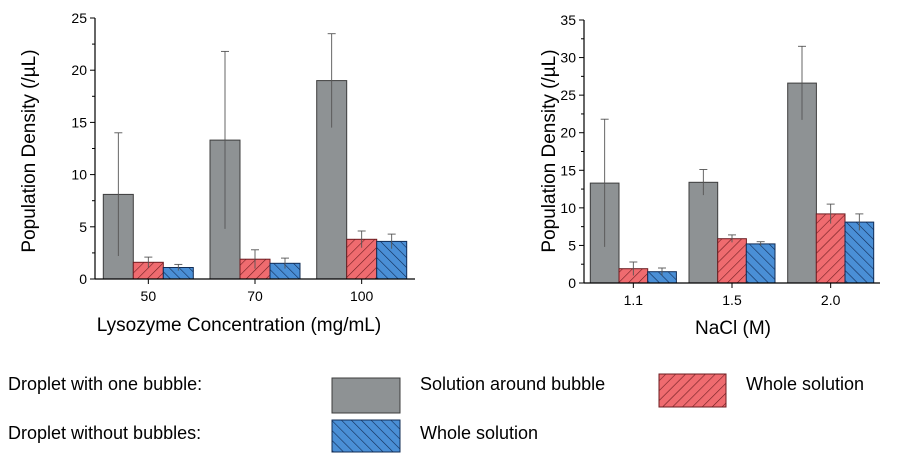 Image resolution: width=912 pixels, height=453 pixels. Describe the element at coordinates (805, 384) in the screenshot. I see `legend-red-label: Whole solution` at that location.